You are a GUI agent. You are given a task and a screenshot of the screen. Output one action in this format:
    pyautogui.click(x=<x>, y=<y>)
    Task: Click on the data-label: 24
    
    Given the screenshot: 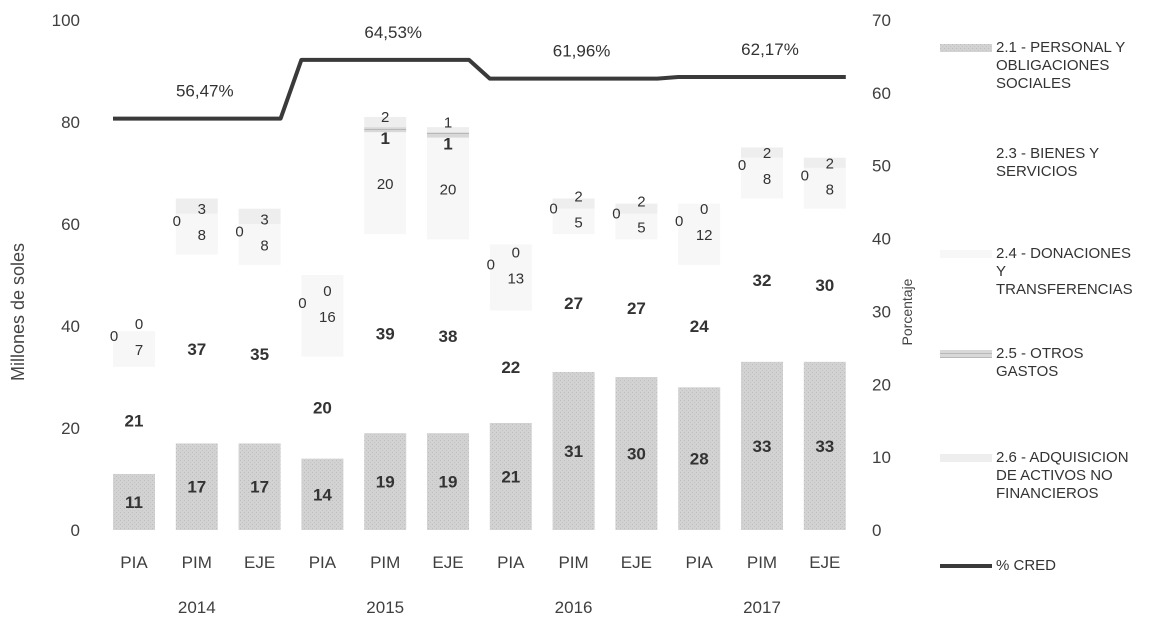 What is the action you would take?
    pyautogui.click(x=699, y=326)
    